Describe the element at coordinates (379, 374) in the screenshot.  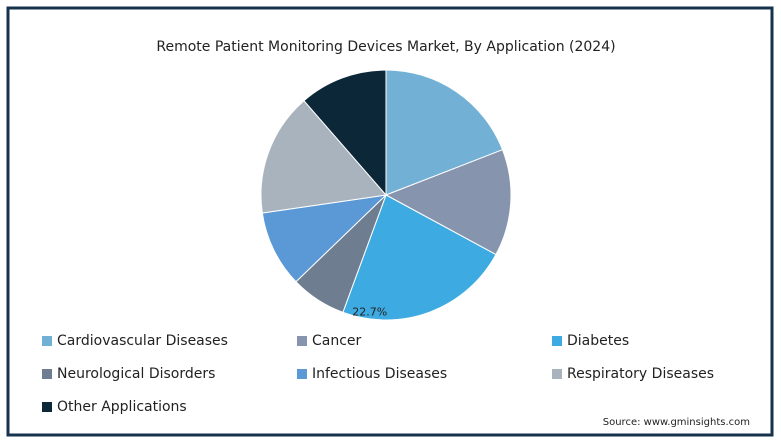
I see `legend-label: Infectious Diseases` at that location.